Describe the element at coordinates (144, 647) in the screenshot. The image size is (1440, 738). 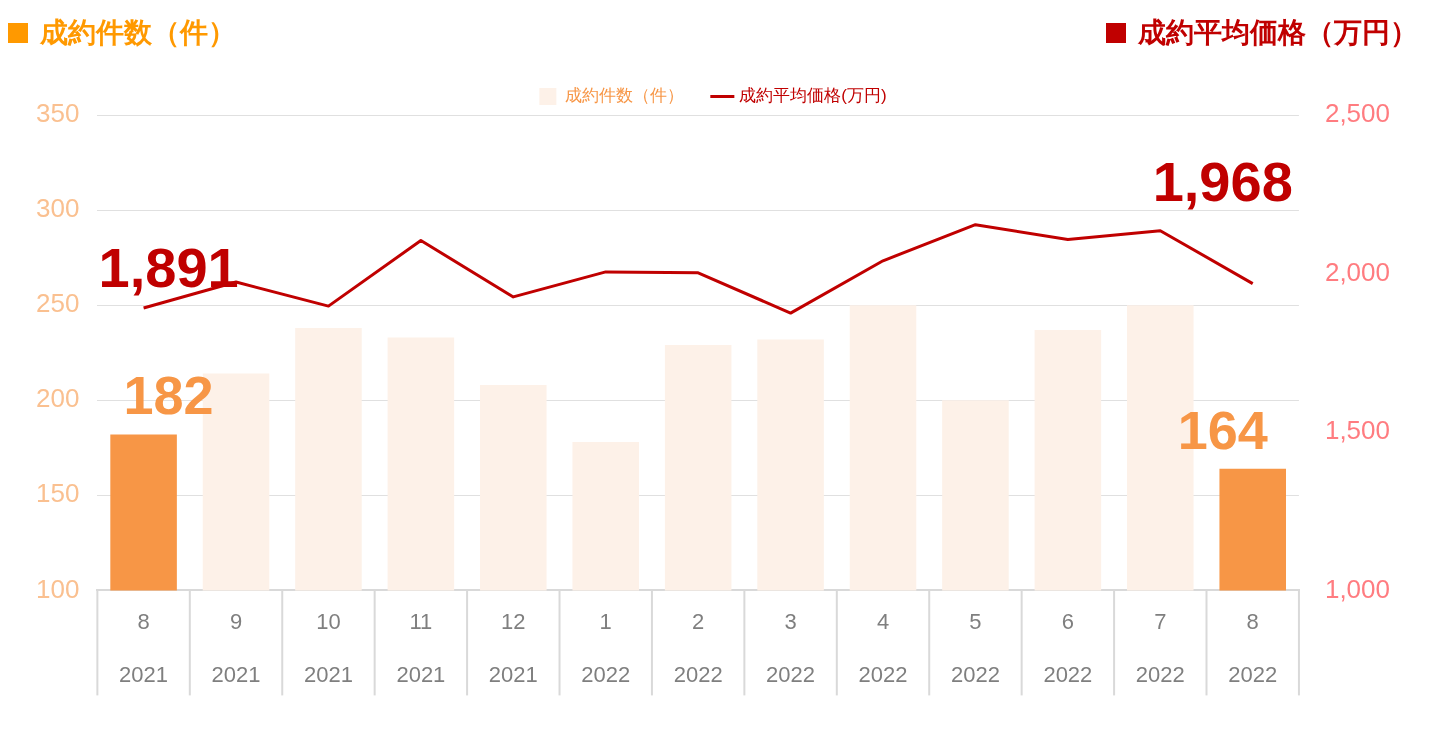
I see `category-label: 8 2021` at that location.